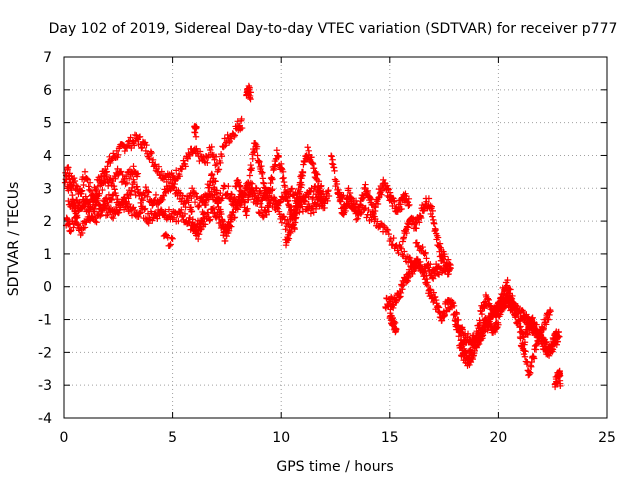  I want to click on y-tick-label: -2, so click(45, 353).